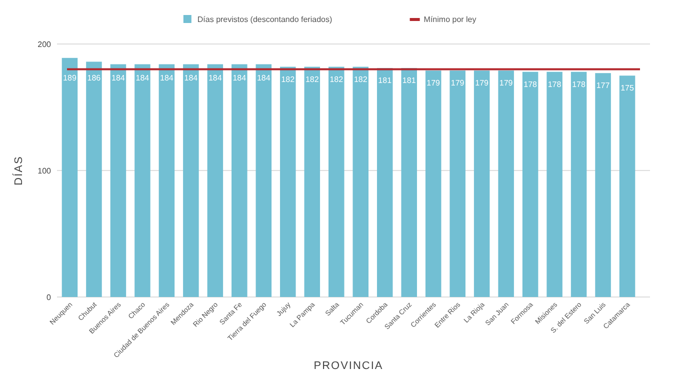 This screenshot has width=700, height=383. I want to click on data-label: 189, so click(70, 77).